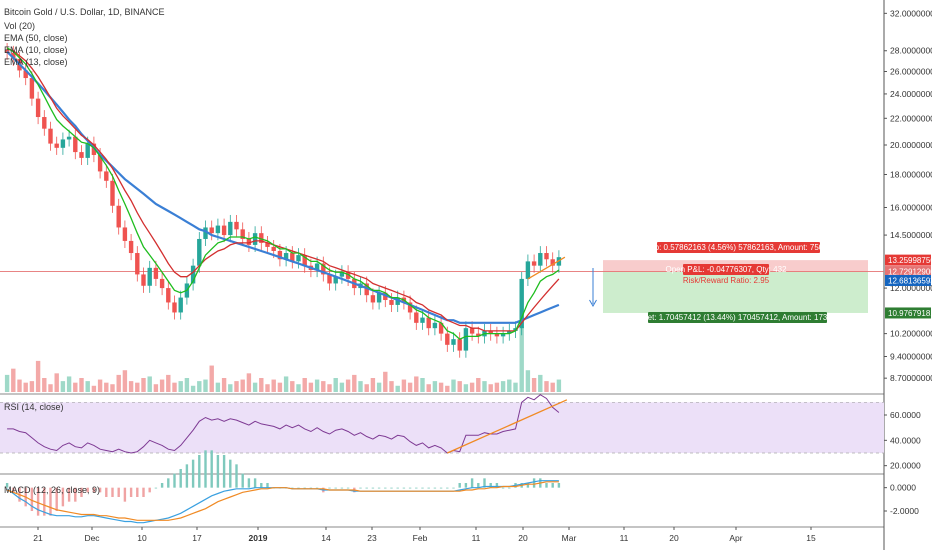 The width and height of the screenshot is (932, 550). Describe the element at coordinates (905, 466) in the screenshot. I see `rsi-y-tick-label: 20.0000` at that location.